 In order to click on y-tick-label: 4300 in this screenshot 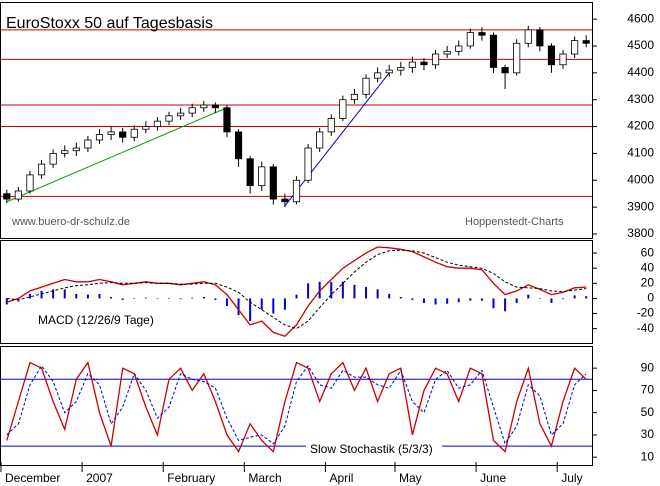, I will do `click(640, 99)`.